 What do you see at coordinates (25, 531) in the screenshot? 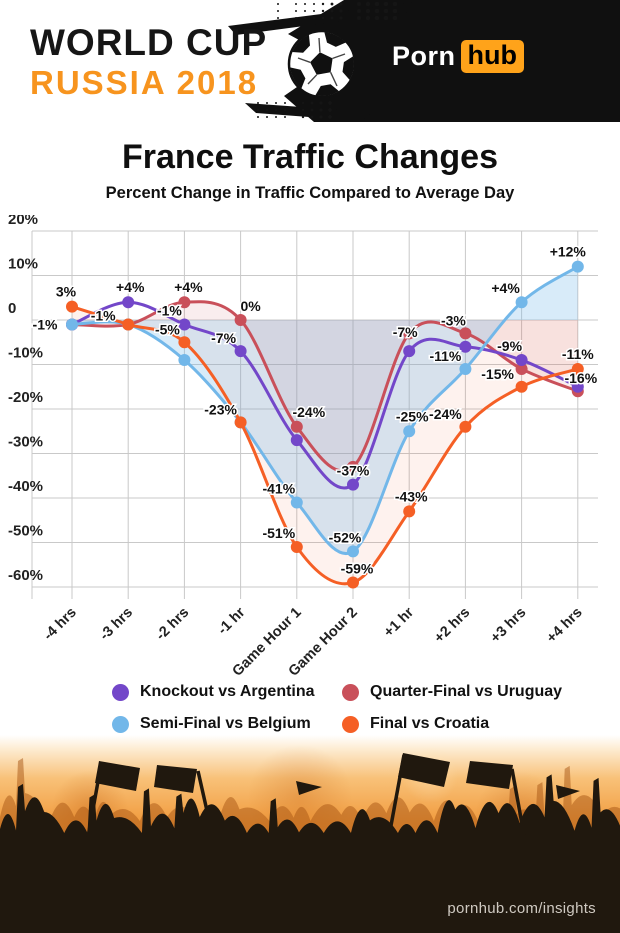
I see `y-tick-label: -50%` at bounding box center [25, 531].